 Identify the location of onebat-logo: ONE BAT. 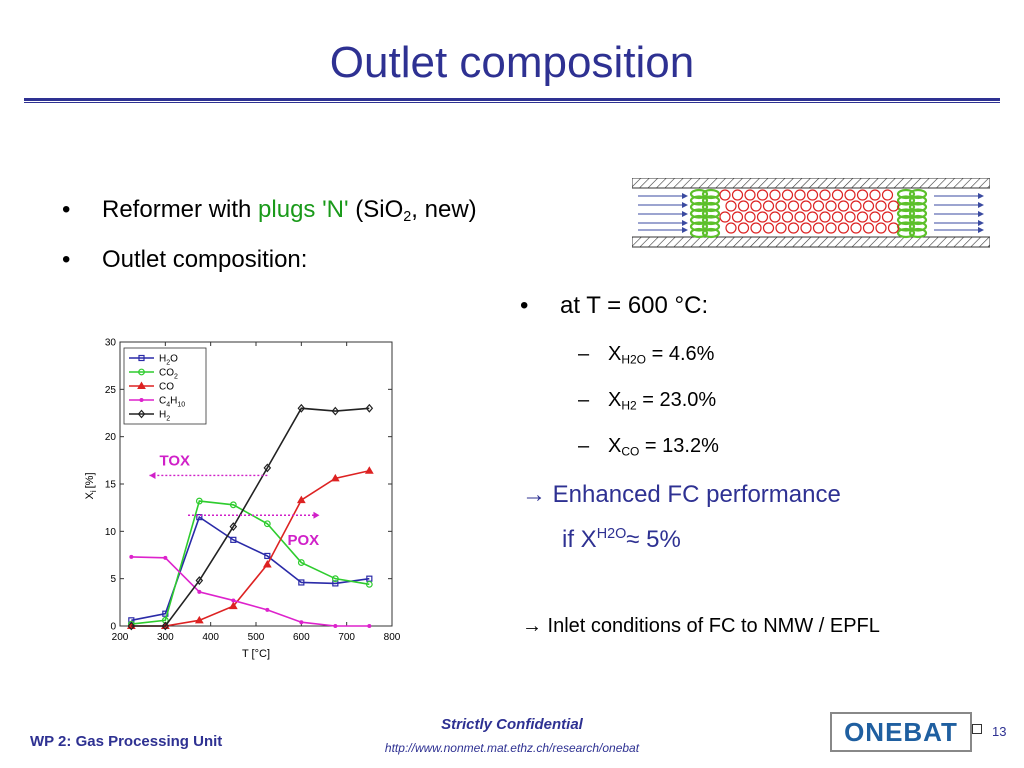
(901, 732).